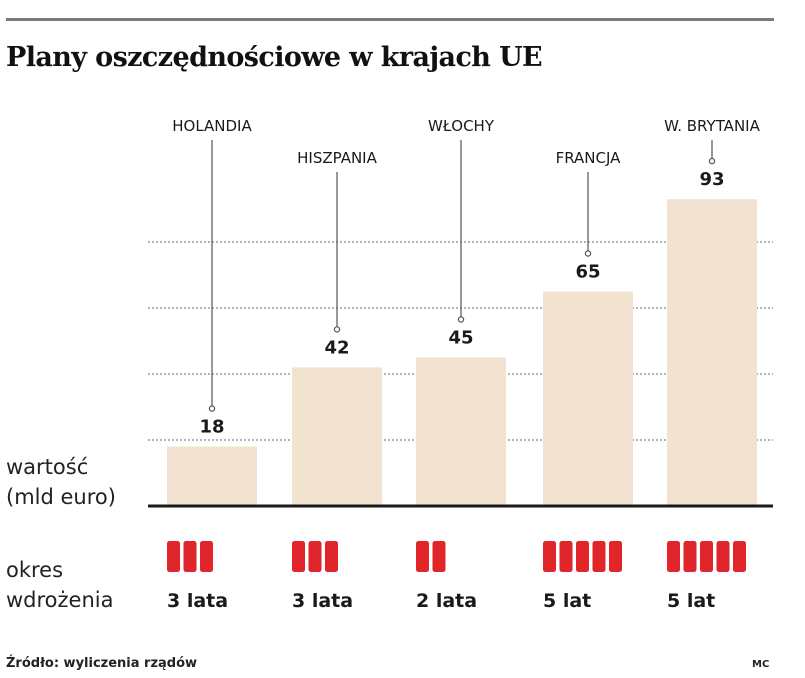 The height and width of the screenshot is (678, 805). What do you see at coordinates (587, 272) in the screenshot?
I see `bar-value-label: 65` at bounding box center [587, 272].